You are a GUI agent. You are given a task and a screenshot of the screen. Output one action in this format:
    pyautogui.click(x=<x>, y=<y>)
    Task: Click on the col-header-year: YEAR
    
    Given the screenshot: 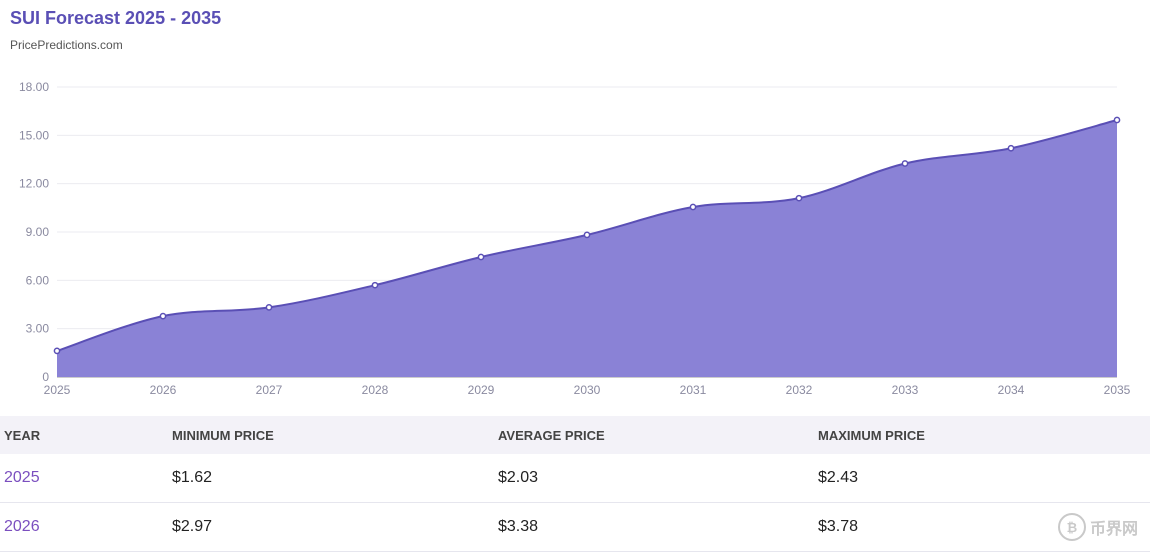 What is the action you would take?
    pyautogui.click(x=22, y=435)
    